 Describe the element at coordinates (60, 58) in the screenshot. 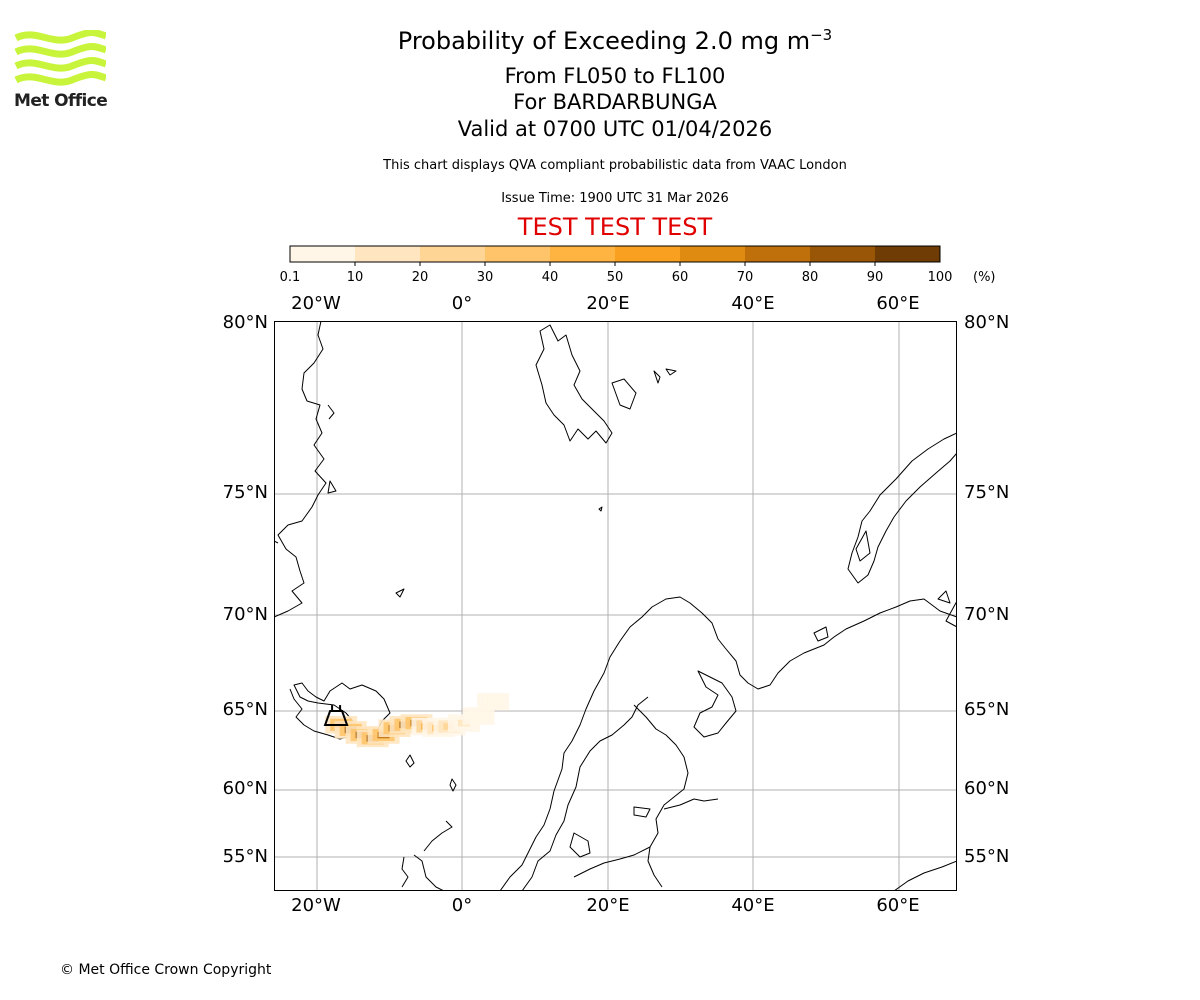

I see `met-office-logo-icon` at that location.